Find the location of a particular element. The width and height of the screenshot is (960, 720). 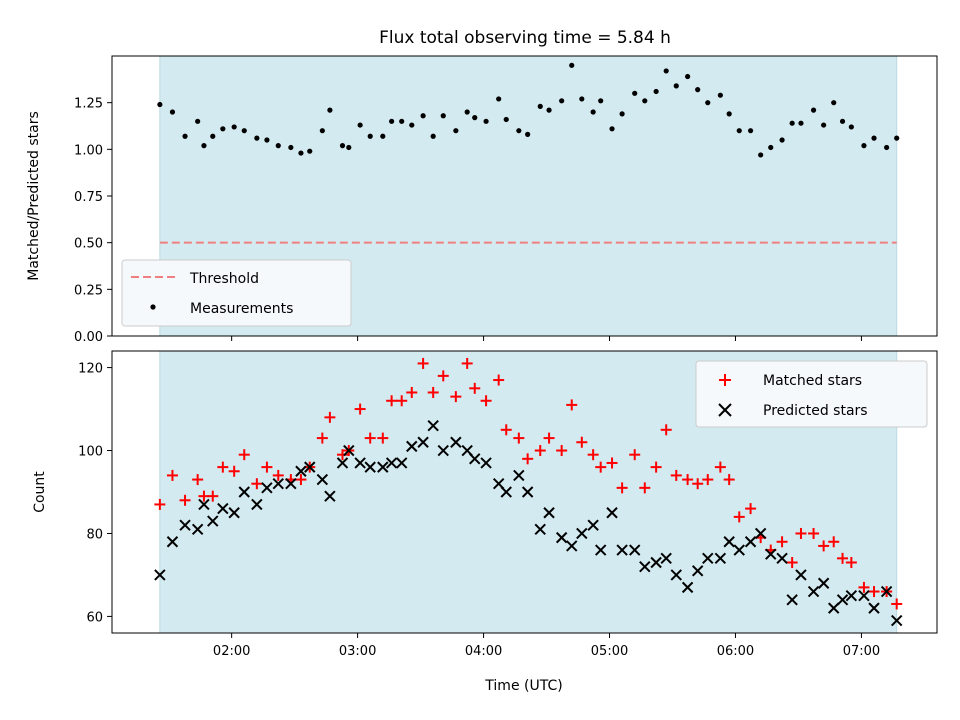

bottom-y-axis: 60 80 100 120 is located at coordinates (95, 493).